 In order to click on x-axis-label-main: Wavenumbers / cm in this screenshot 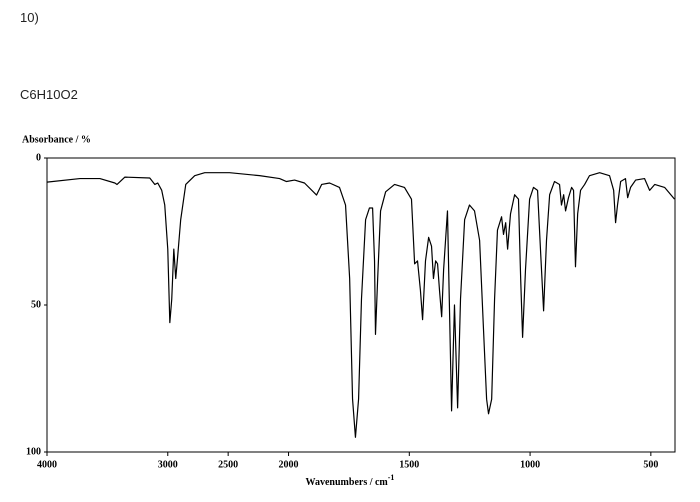, I will do `click(347, 482)`.